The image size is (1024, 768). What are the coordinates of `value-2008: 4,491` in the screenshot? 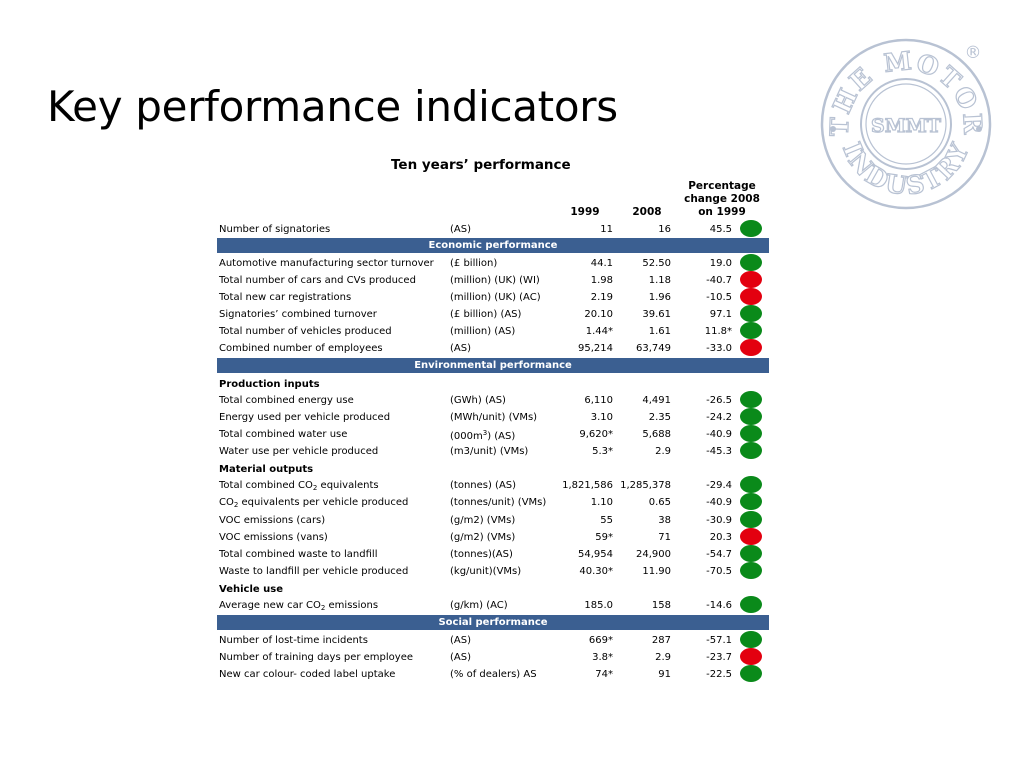 It's located at (656, 400).